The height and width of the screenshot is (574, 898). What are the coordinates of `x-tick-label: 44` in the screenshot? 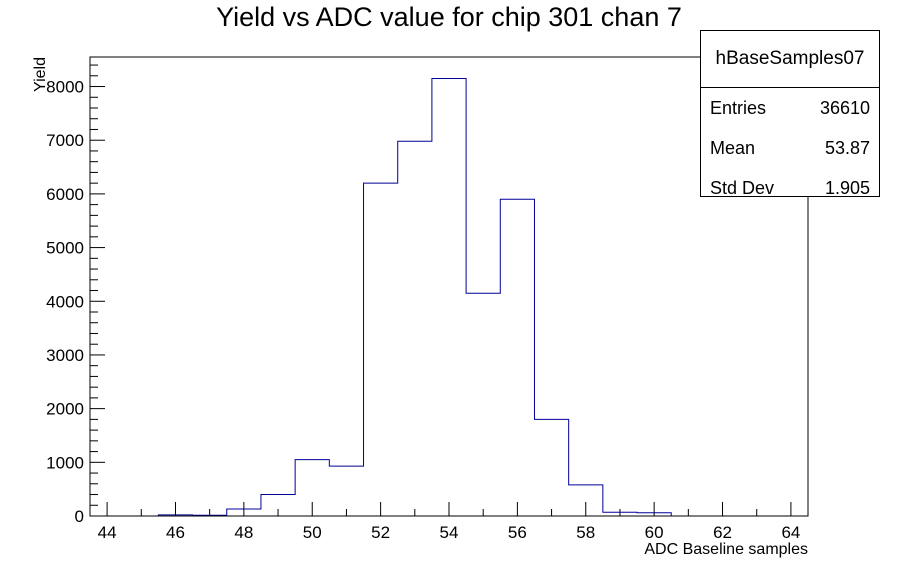 It's located at (107, 532).